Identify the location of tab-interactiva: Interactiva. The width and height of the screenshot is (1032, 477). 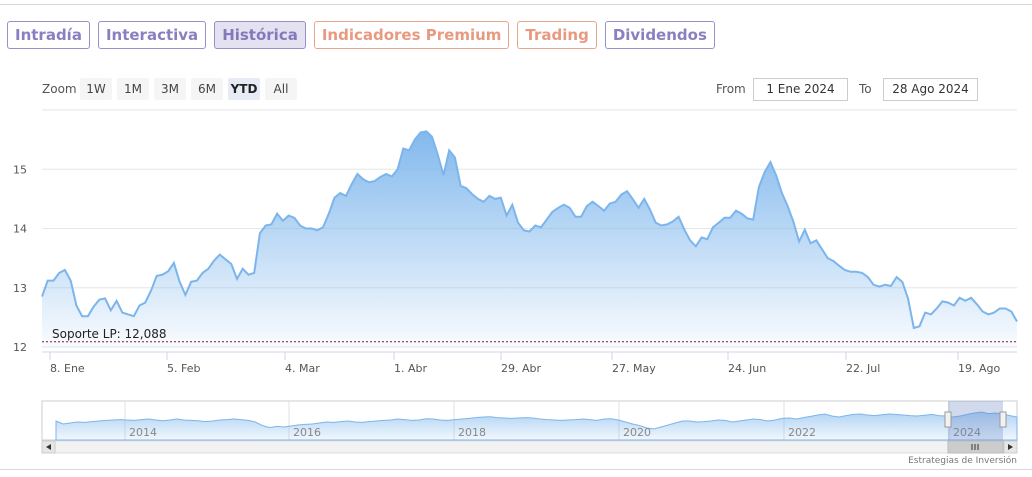
(152, 35).